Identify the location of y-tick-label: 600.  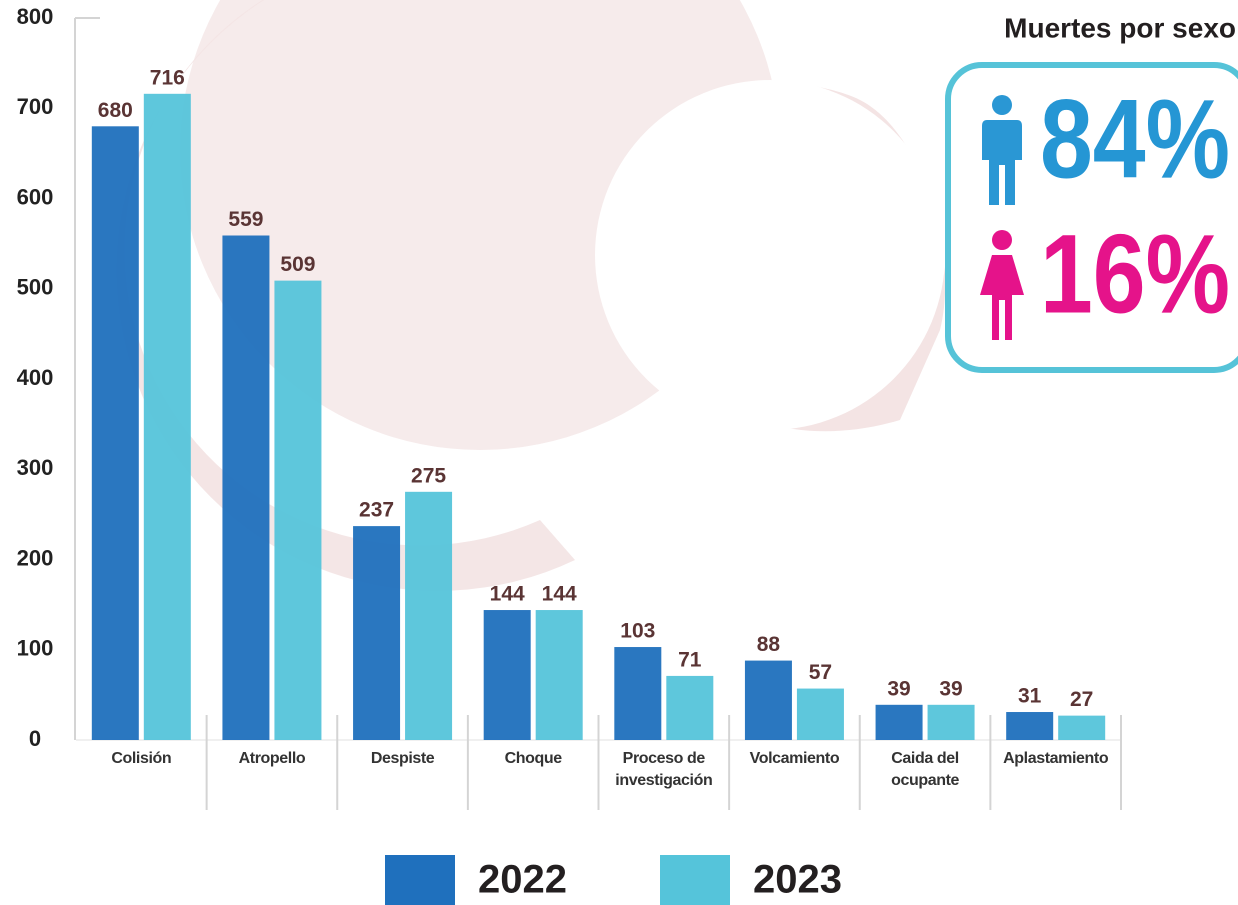
(35, 196).